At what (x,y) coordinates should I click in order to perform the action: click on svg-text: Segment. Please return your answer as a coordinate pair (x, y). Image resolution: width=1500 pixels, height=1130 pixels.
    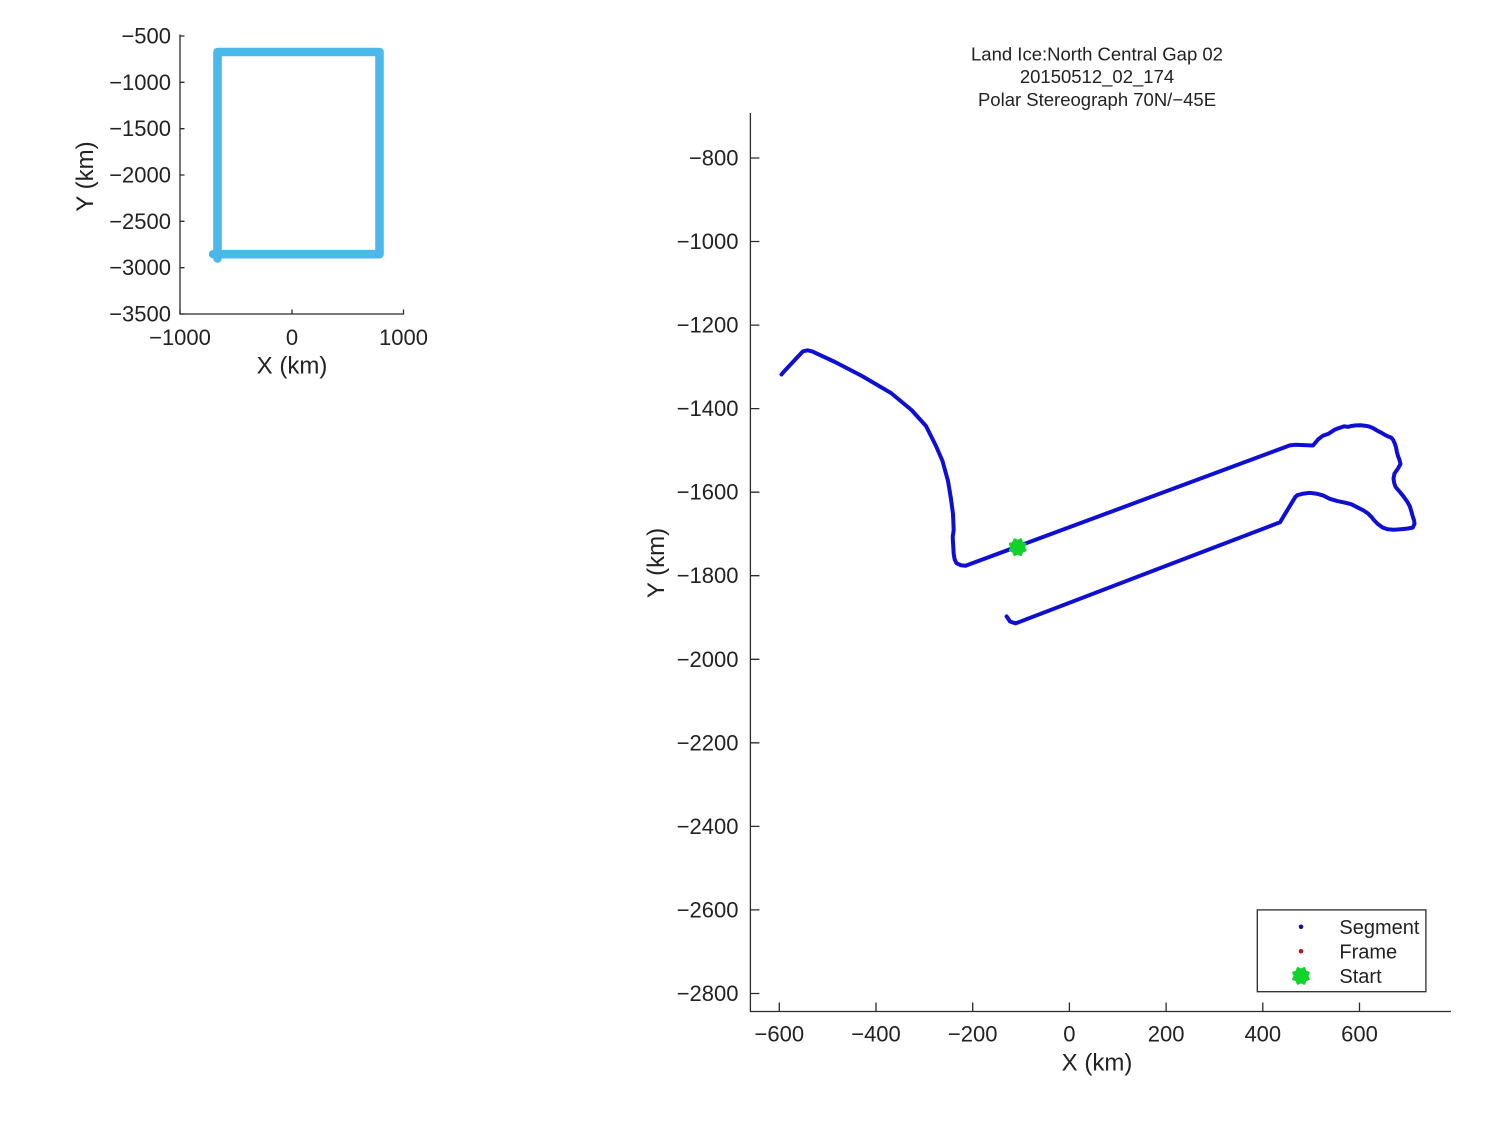
    Looking at the image, I should click on (1379, 928).